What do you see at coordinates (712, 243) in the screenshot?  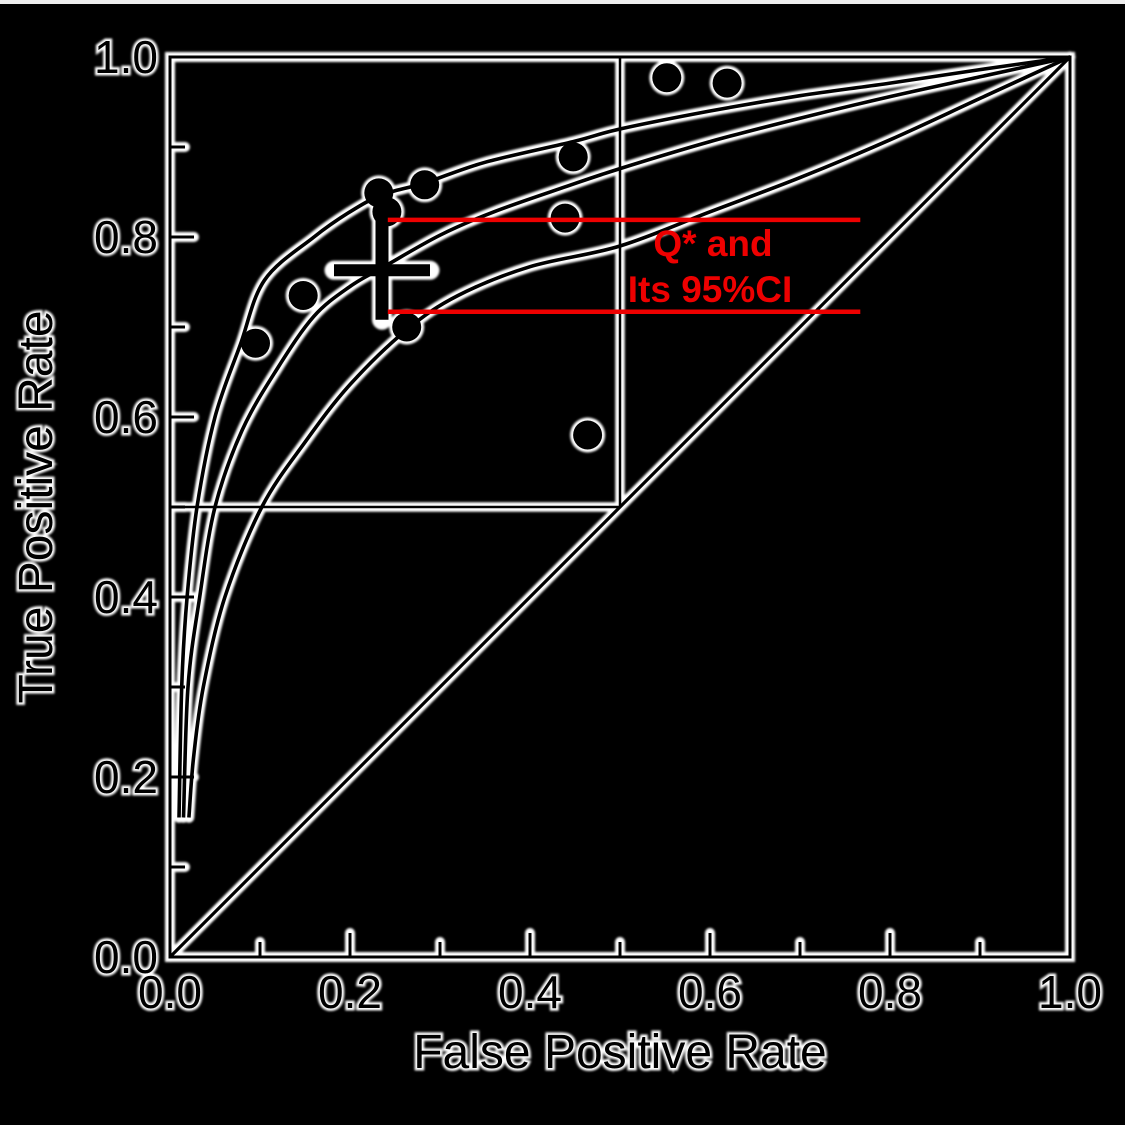 I see `annotation-q-star-line1: Q* and` at bounding box center [712, 243].